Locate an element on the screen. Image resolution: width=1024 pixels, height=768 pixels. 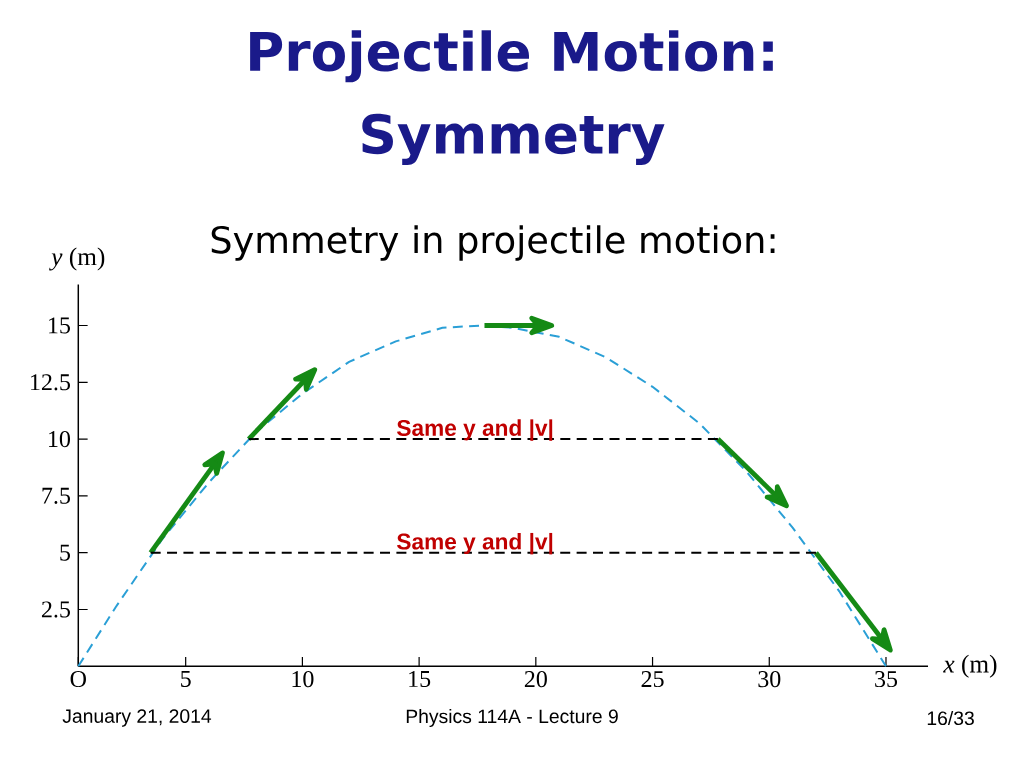
y-tick-label: 12.5 is located at coordinates (50, 382).